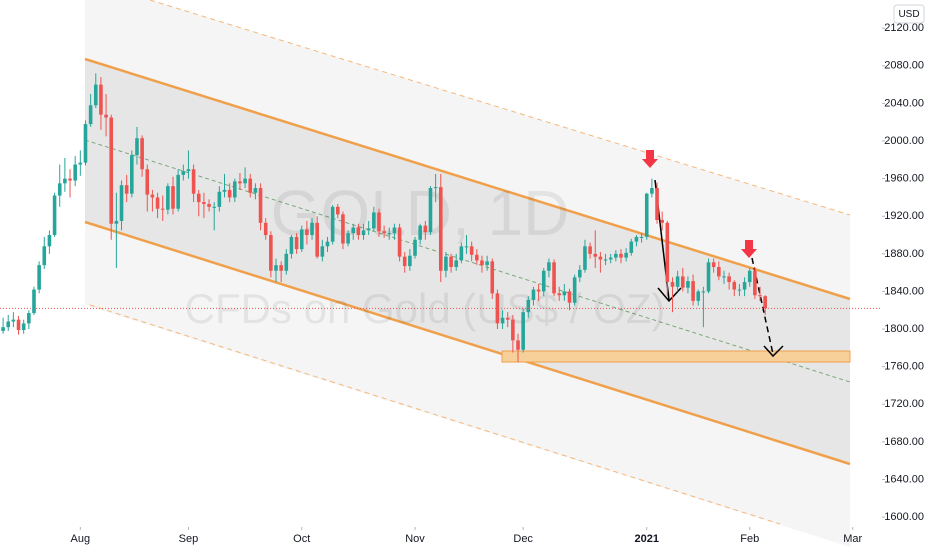 The image size is (932, 550). What do you see at coordinates (904, 404) in the screenshot?
I see `y-tick-label: 1720.00` at bounding box center [904, 404].